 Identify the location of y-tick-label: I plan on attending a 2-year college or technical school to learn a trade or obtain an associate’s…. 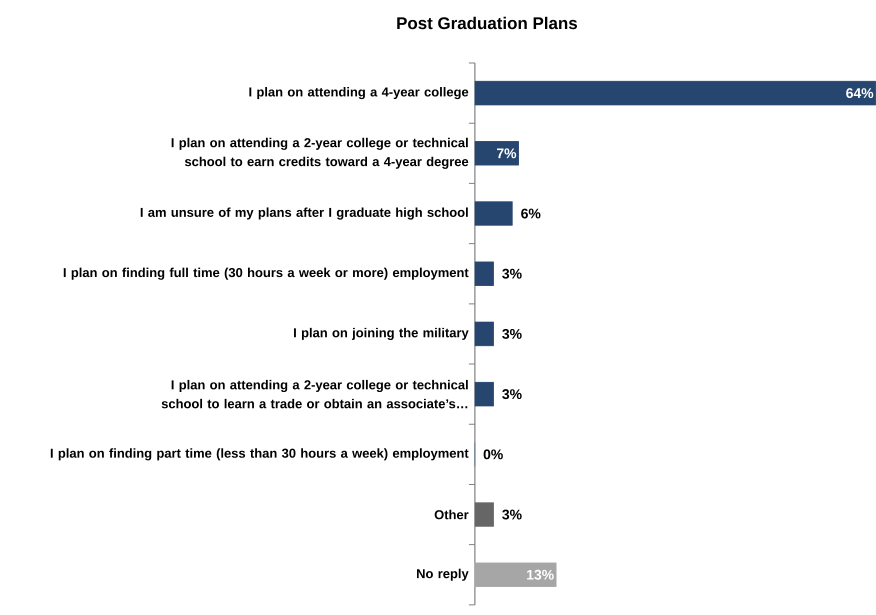
(315, 394).